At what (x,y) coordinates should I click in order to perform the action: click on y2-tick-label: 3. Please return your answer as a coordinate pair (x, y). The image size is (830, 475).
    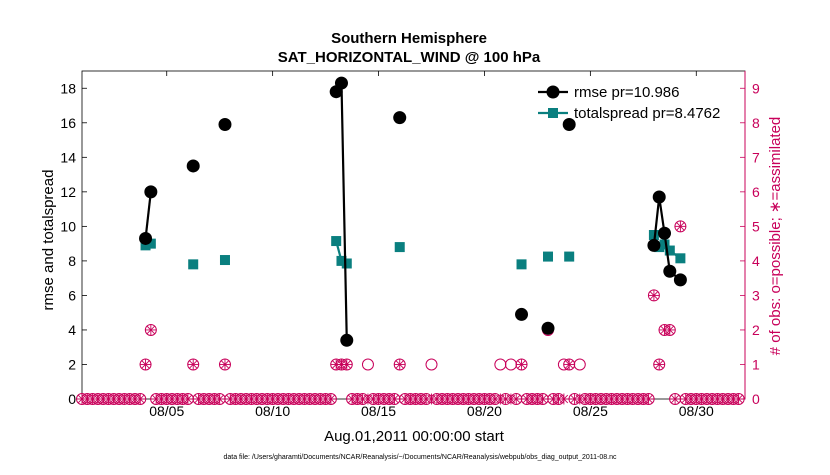
    Looking at the image, I should click on (756, 295).